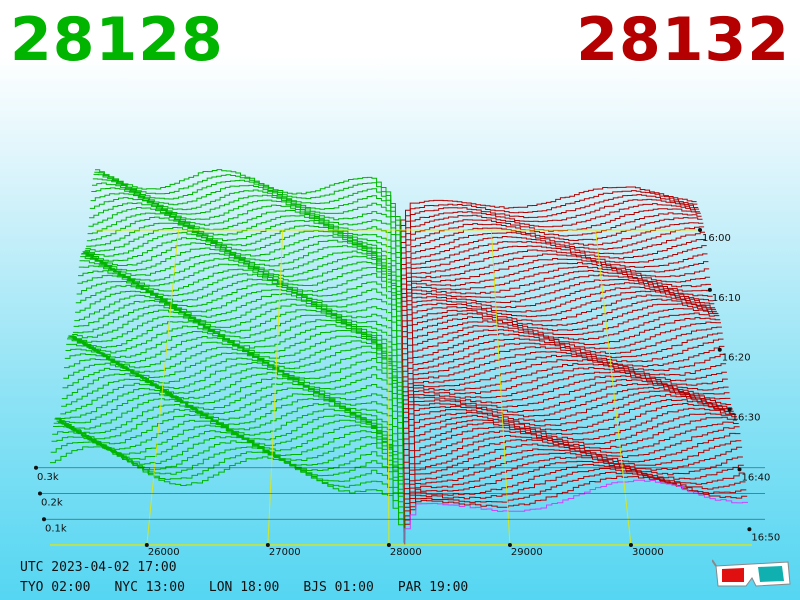 The width and height of the screenshot is (800, 600). Describe the element at coordinates (648, 552) in the screenshot. I see `x-tick-label: 30000` at that location.